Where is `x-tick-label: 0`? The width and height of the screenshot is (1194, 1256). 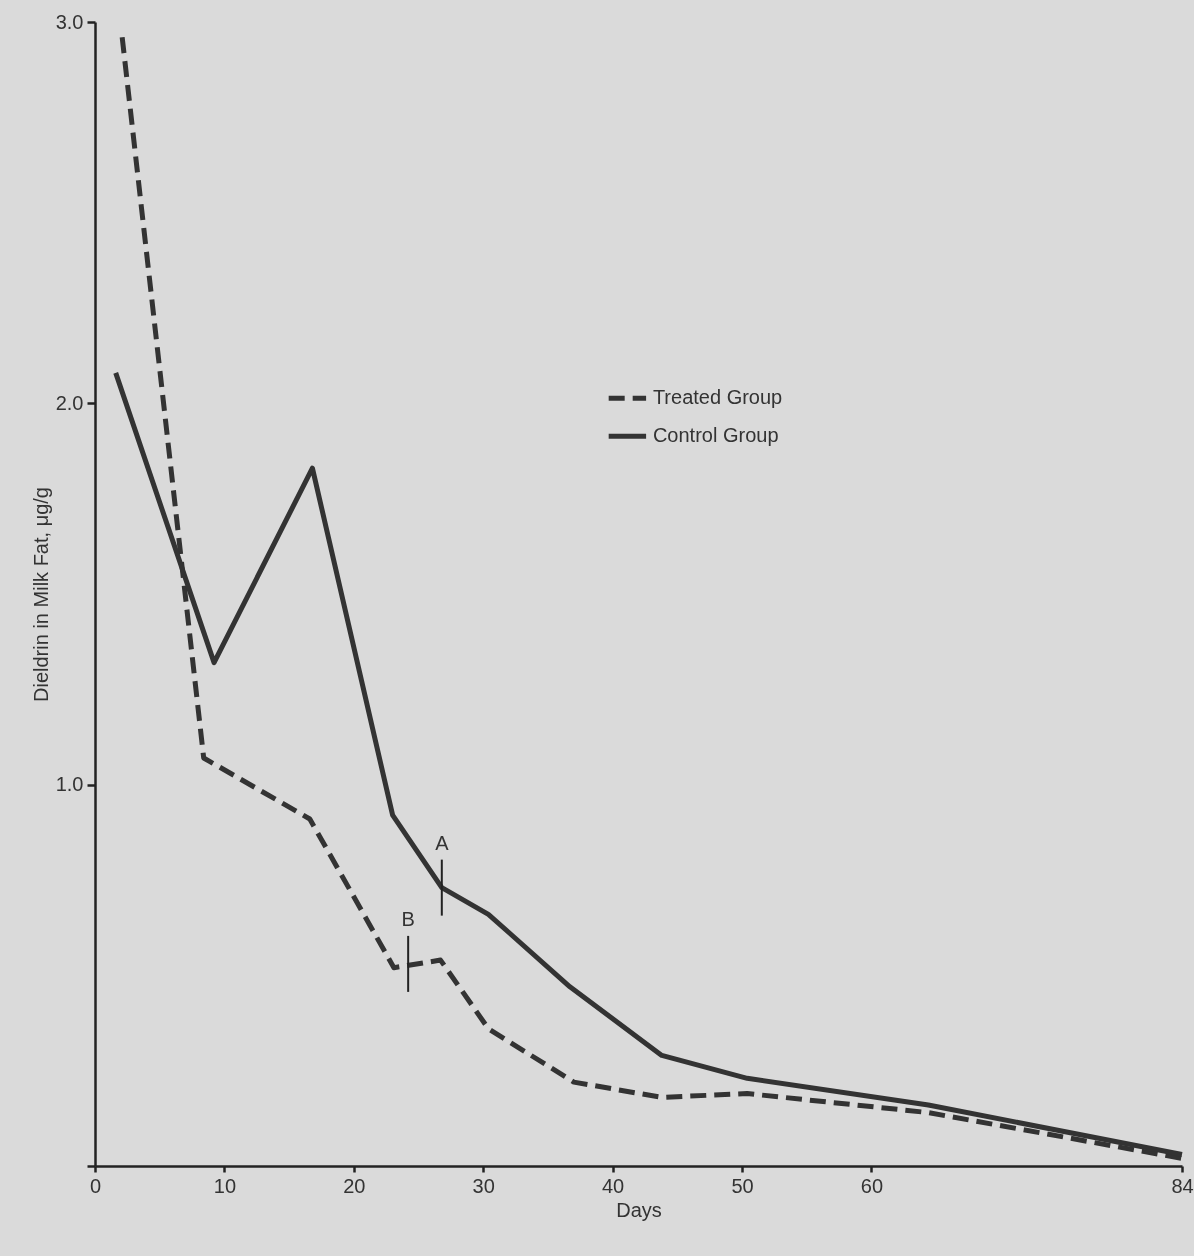 x-tick-label: 0 is located at coordinates (95, 1185).